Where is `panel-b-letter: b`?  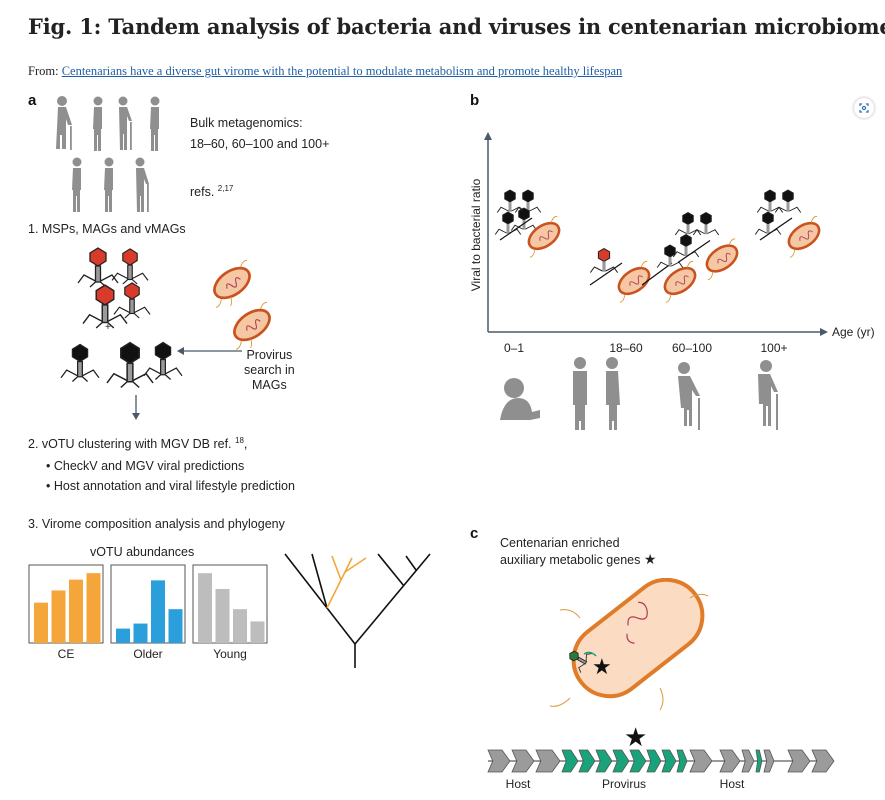
panel-b-letter: b is located at coordinates (475, 100).